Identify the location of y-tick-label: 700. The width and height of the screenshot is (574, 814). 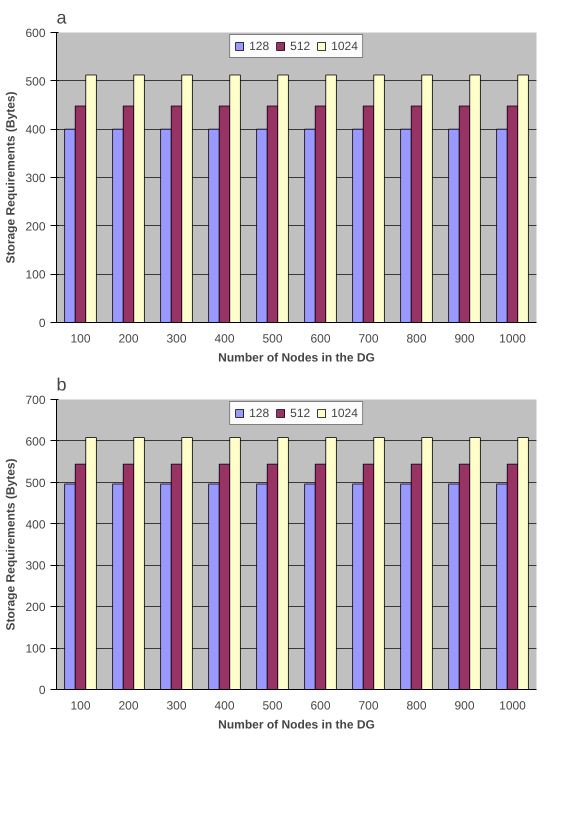
(35, 400).